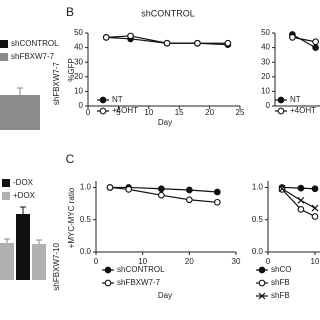 This screenshot has height=320, width=320. I want to click on x-tick-label: 5, so click(118, 112).